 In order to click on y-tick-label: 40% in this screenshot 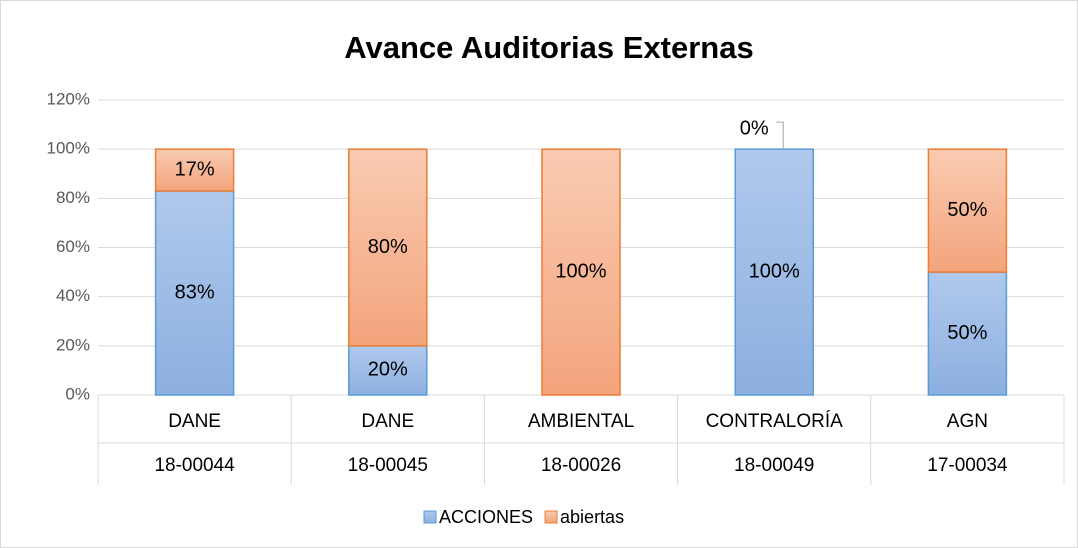, I will do `click(73, 295)`.